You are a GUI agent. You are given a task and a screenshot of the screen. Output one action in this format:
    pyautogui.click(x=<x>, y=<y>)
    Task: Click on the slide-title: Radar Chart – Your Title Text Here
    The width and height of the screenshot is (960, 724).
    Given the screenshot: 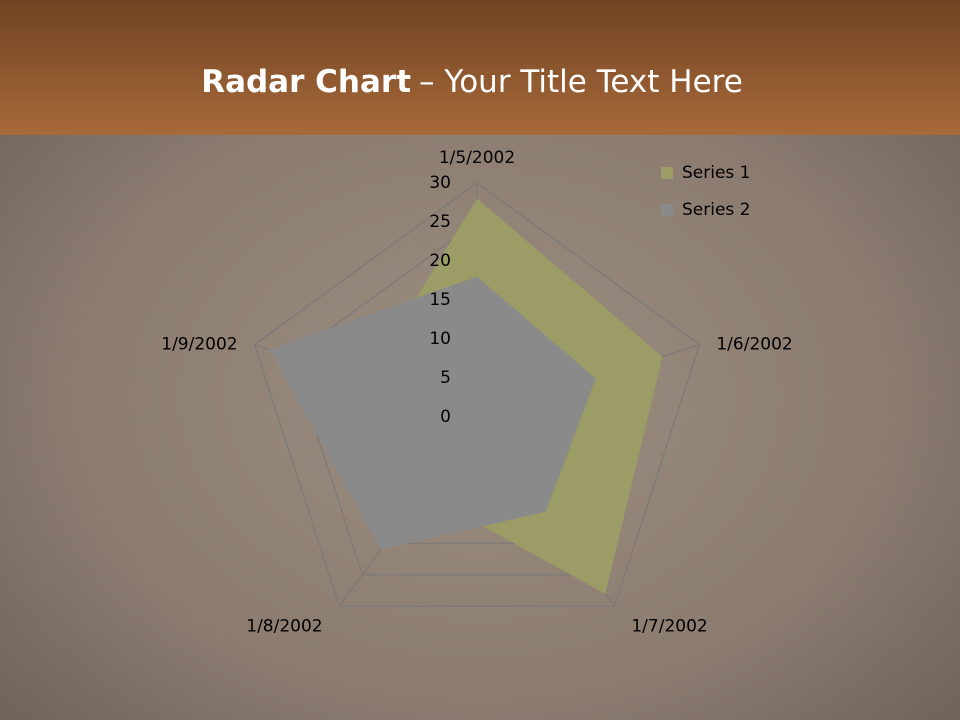 What is the action you would take?
    pyautogui.click(x=472, y=82)
    